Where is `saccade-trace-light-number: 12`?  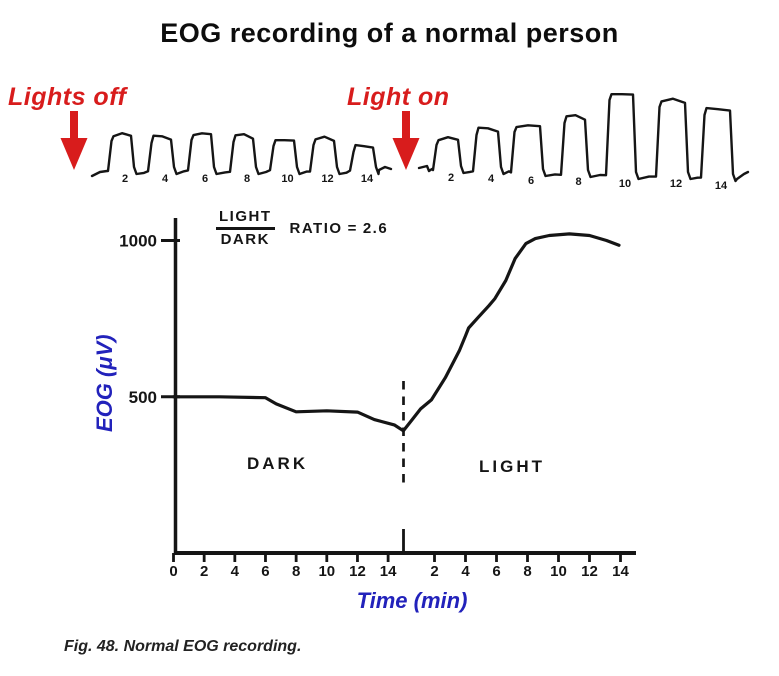
saccade-trace-light-number: 12 is located at coordinates (676, 184).